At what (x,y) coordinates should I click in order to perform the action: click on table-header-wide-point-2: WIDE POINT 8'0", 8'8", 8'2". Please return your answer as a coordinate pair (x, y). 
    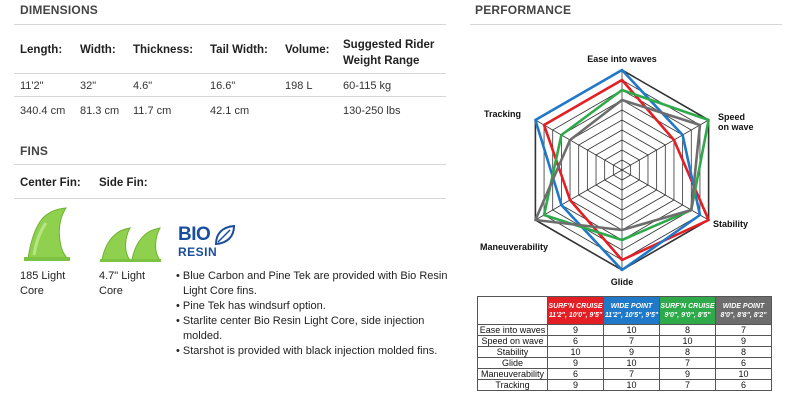
    Looking at the image, I should click on (743, 310).